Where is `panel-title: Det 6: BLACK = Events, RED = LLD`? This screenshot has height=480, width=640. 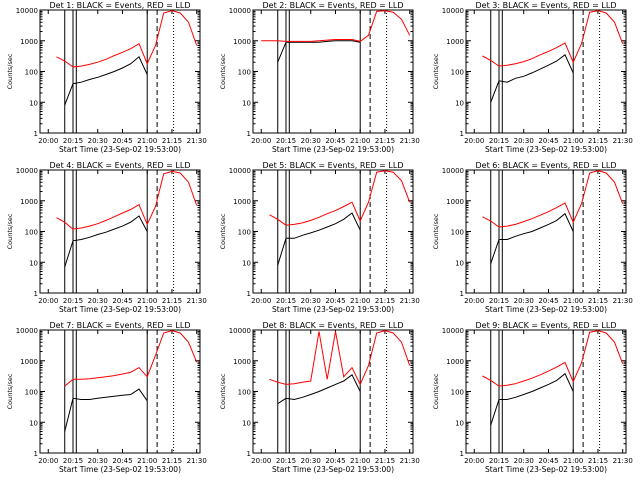
panel-title: Det 6: BLACK = Events, RED = LLD is located at coordinates (546, 165).